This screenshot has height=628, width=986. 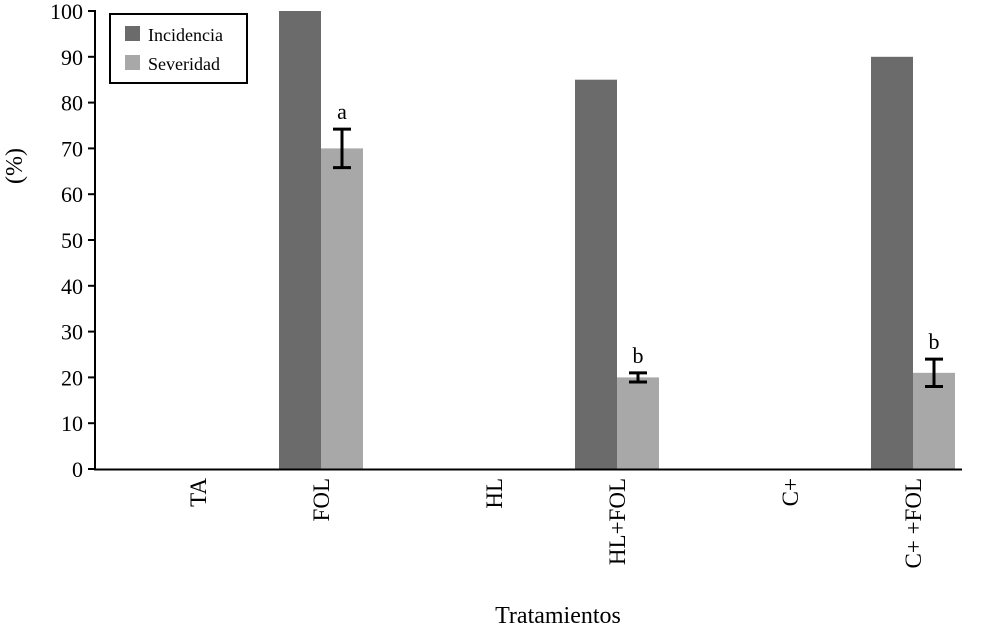 I want to click on y-tick-label: 90, so click(x=72, y=57).